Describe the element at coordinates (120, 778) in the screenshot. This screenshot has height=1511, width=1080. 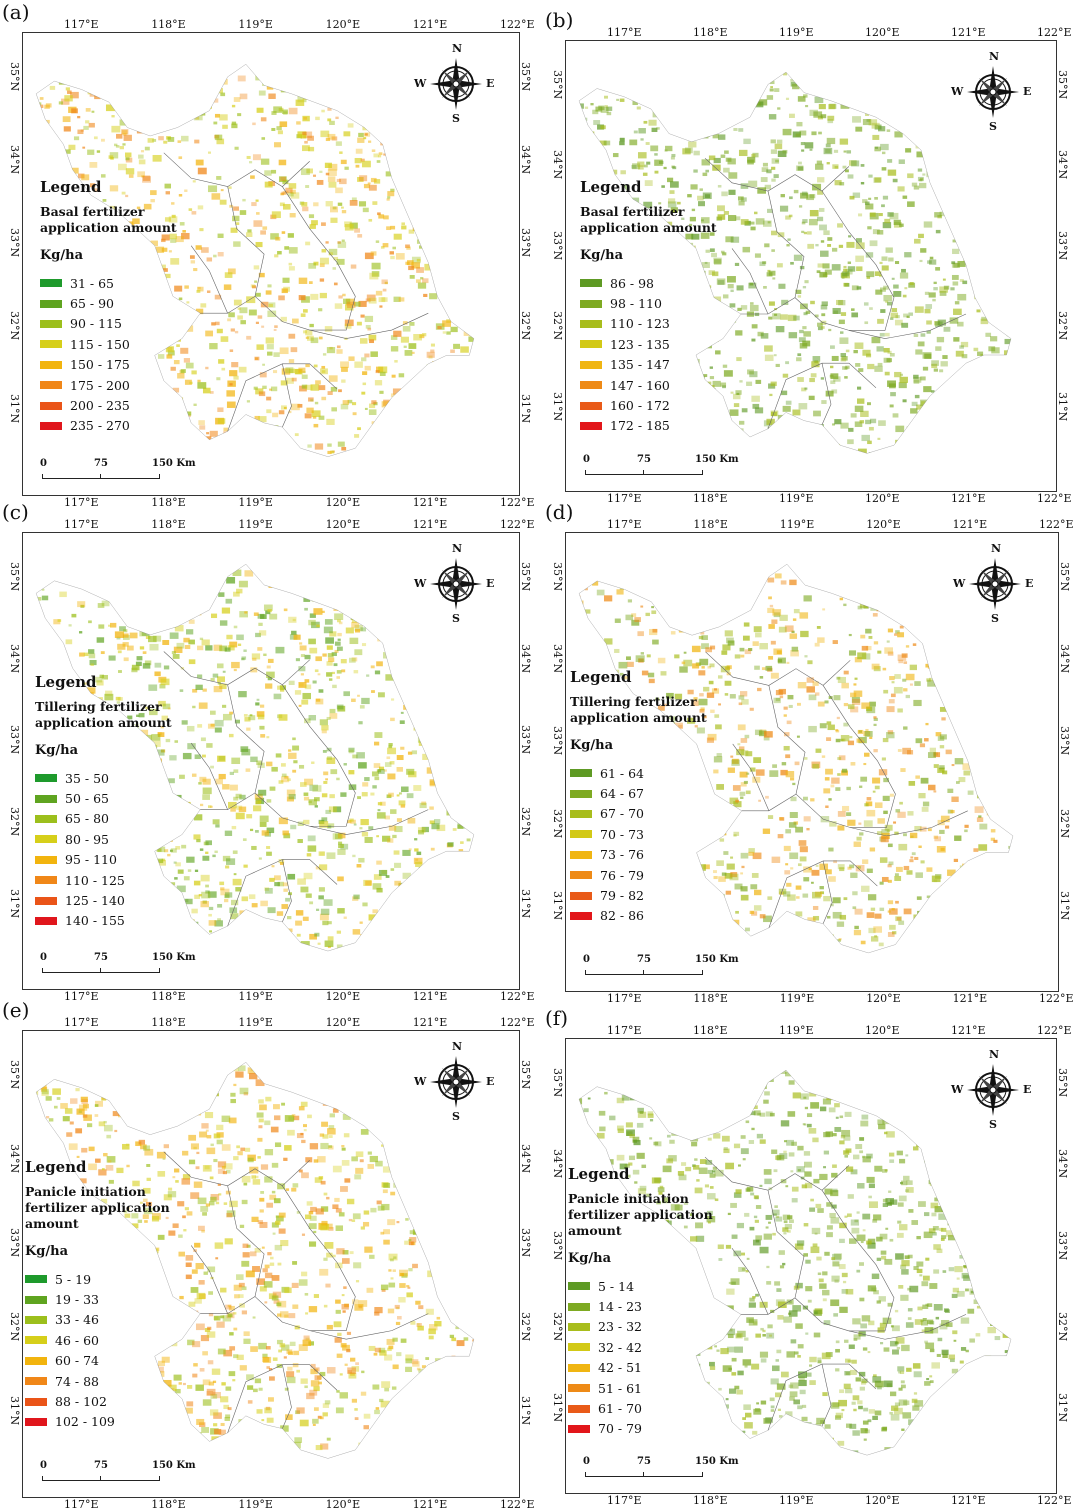
I see `legend-item: 35 - 50` at that location.